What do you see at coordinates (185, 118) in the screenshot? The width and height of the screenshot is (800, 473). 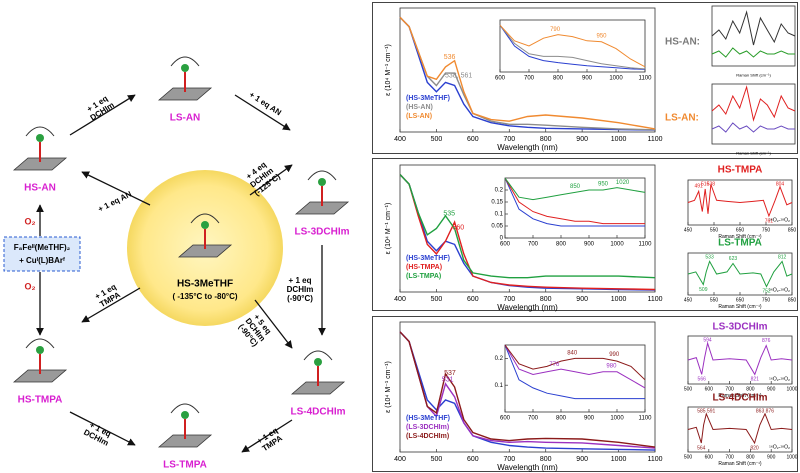 I see `species-label: LS-AN` at bounding box center [185, 118].